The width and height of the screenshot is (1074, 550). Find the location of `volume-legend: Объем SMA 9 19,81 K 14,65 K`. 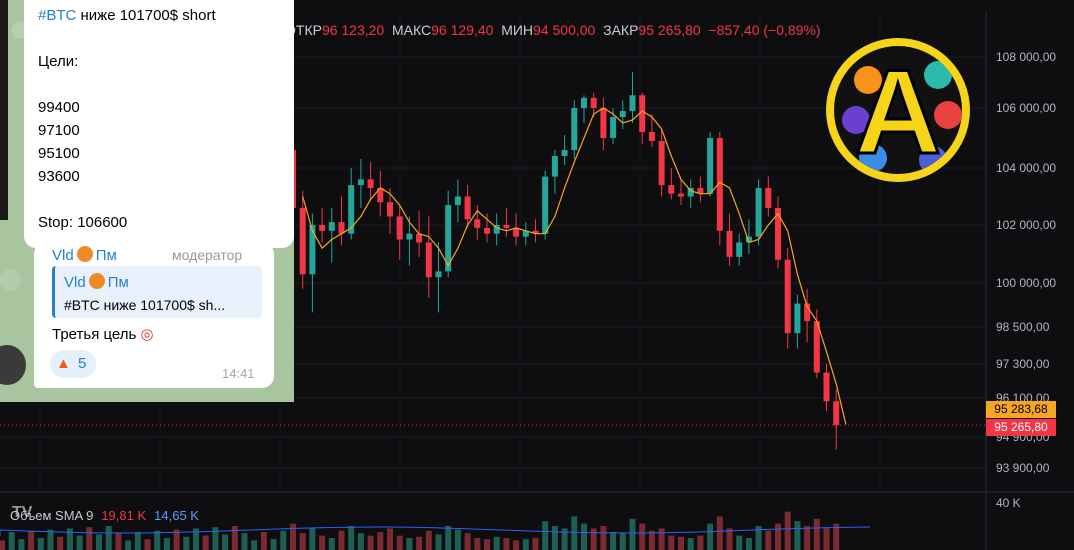

volume-legend: Объем SMA 9 19,81 K 14,65 K is located at coordinates (104, 515).